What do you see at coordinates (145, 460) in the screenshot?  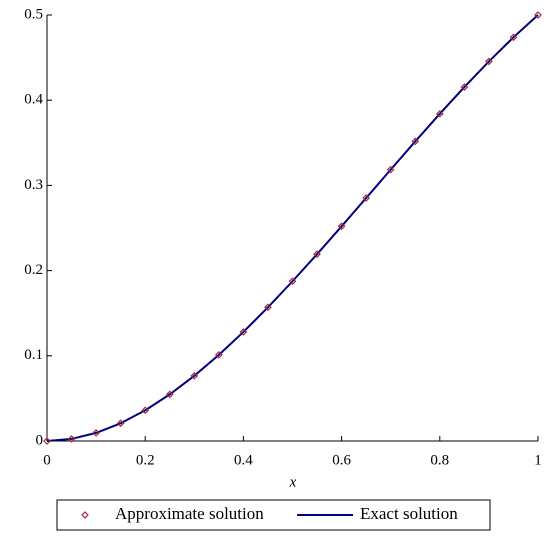 I see `x-tick-label: 0.2` at bounding box center [145, 460].